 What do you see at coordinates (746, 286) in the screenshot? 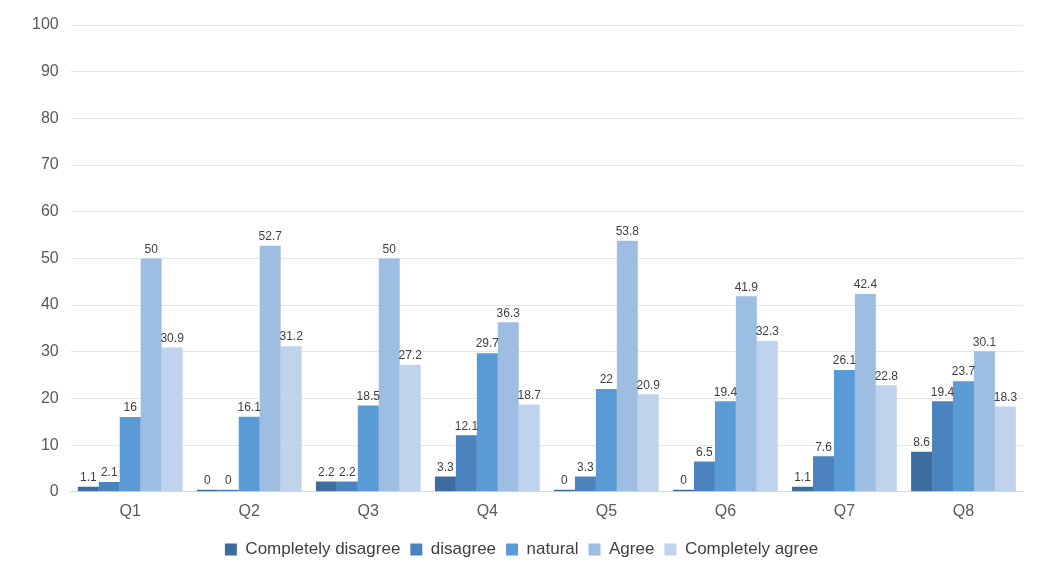
I see `data-label: 41.9` at bounding box center [746, 286].